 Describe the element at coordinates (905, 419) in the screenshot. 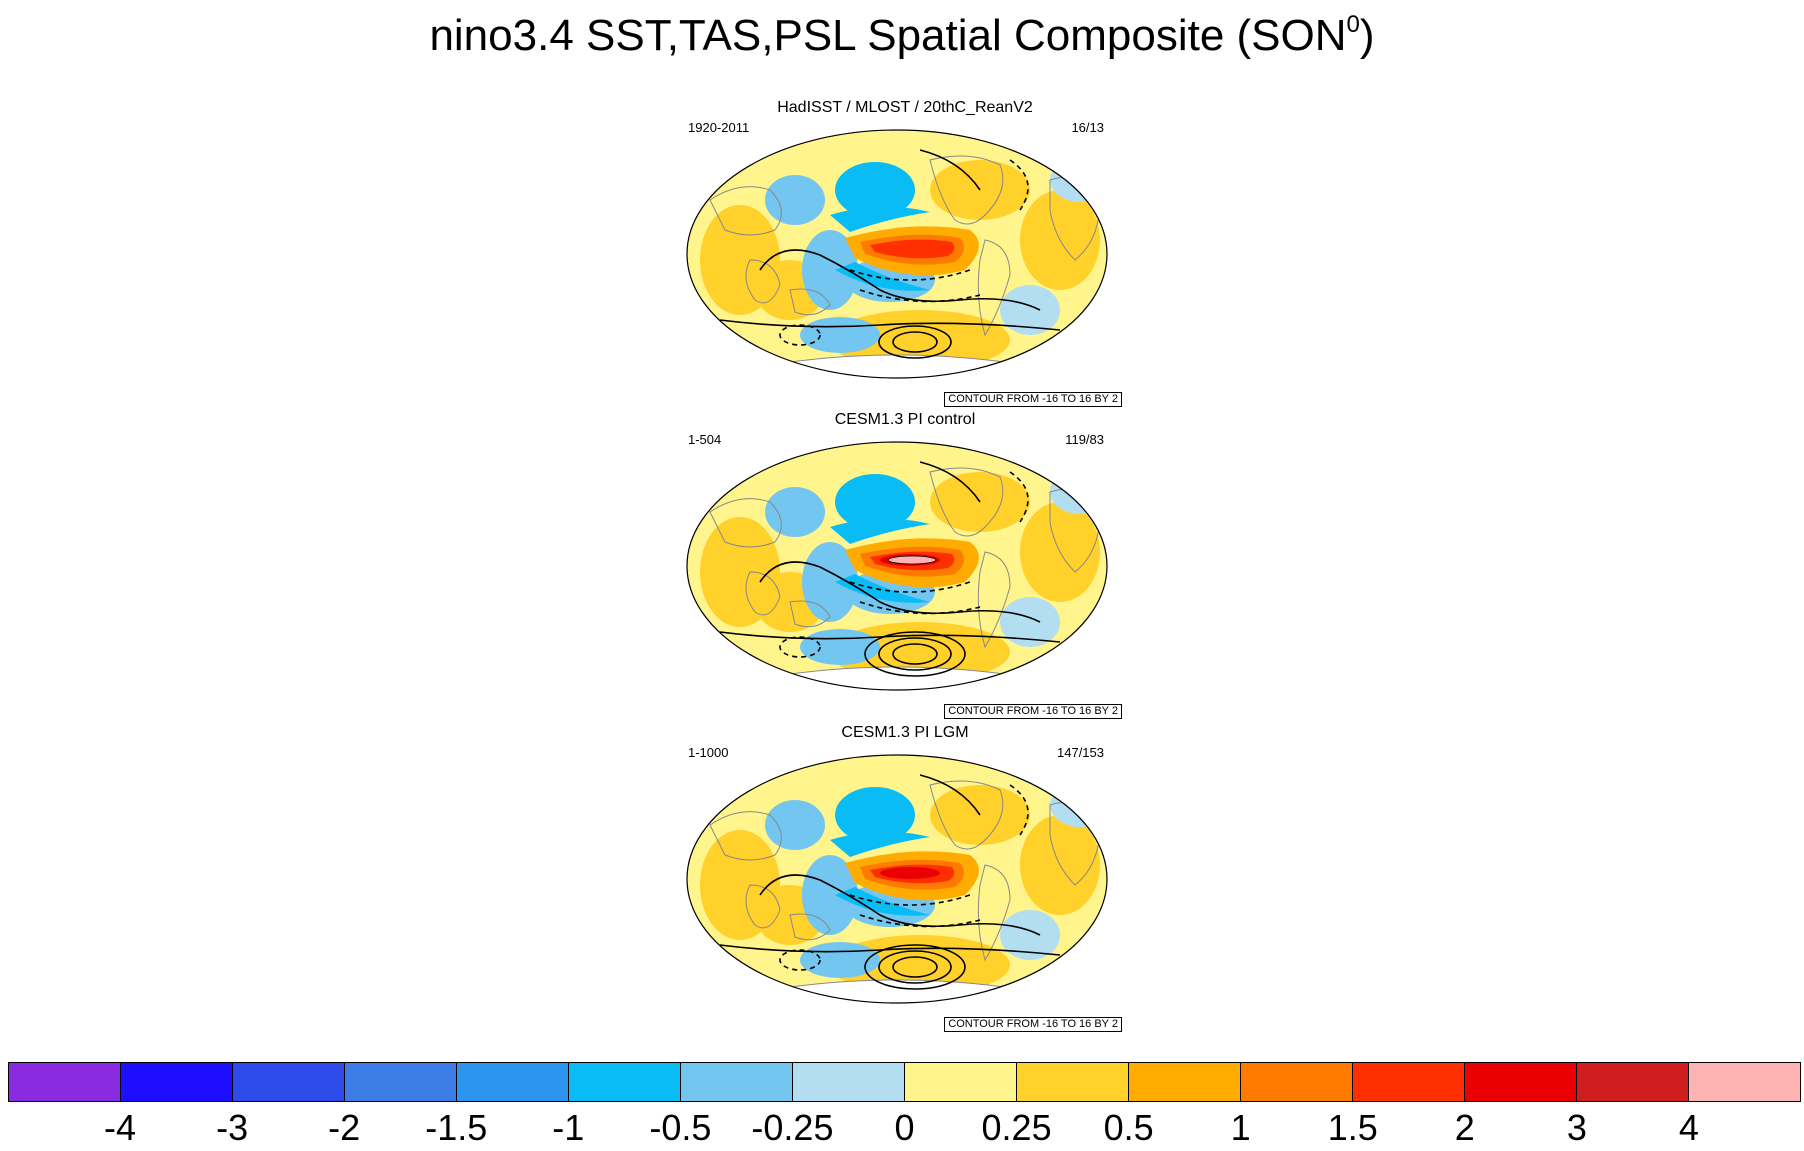

I see `panel-title: CESM1.3 PI control` at that location.